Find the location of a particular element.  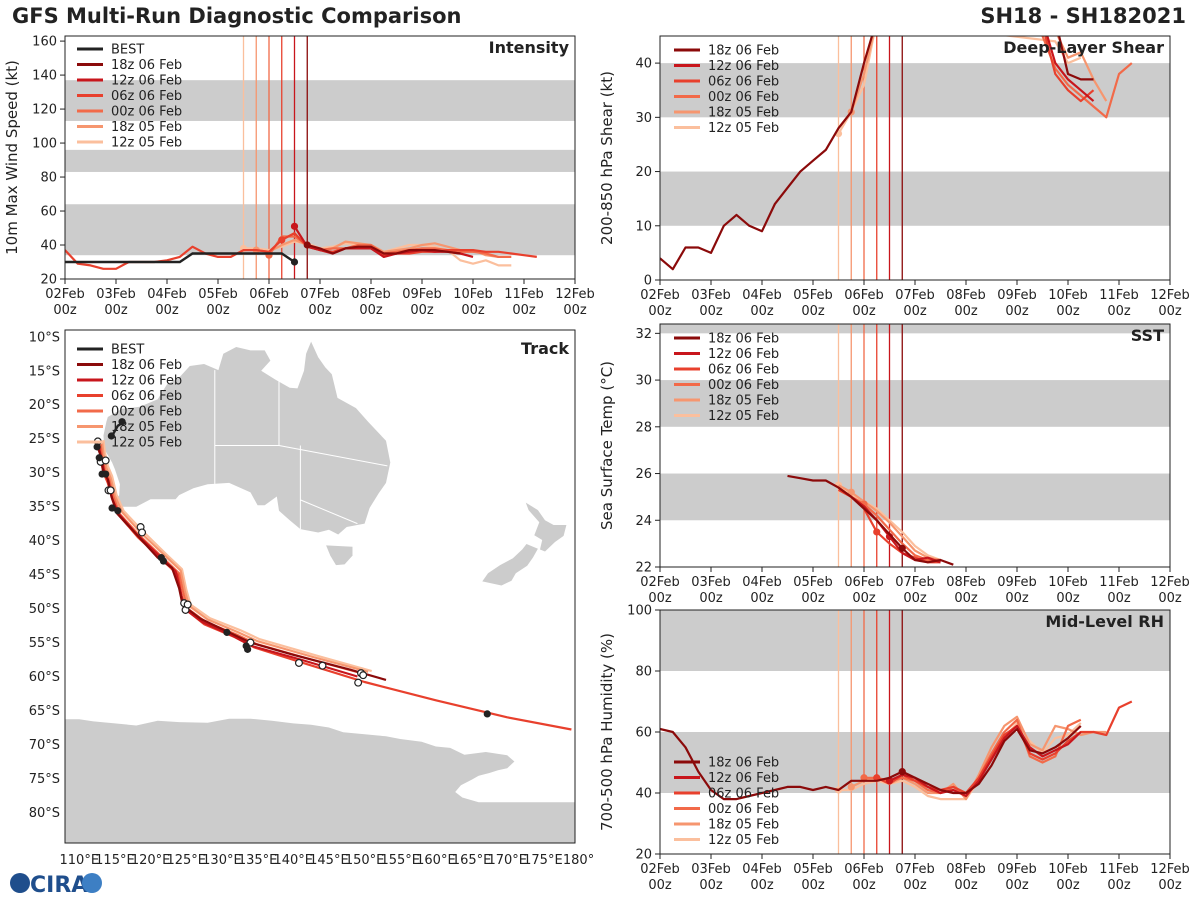

y-axis-label: Sea Surface Temp (°C) is located at coordinates (607, 445).